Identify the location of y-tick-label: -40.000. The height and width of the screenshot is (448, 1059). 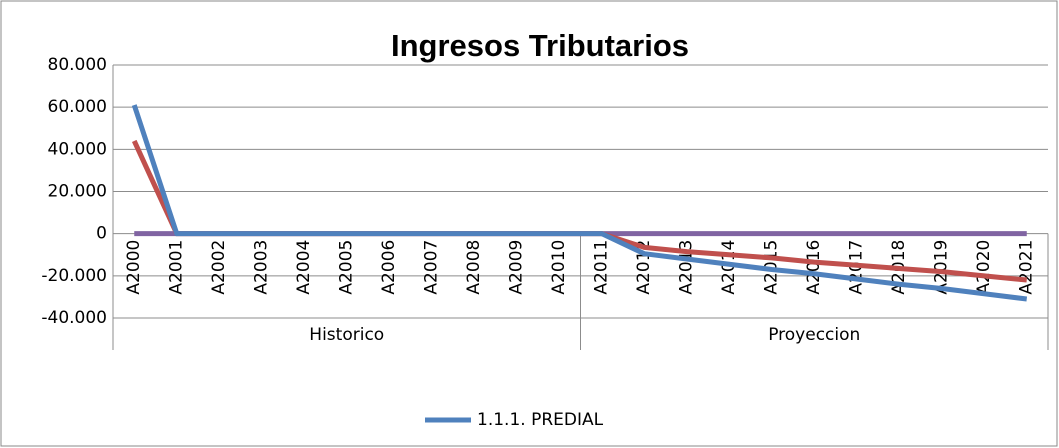
(74, 318).